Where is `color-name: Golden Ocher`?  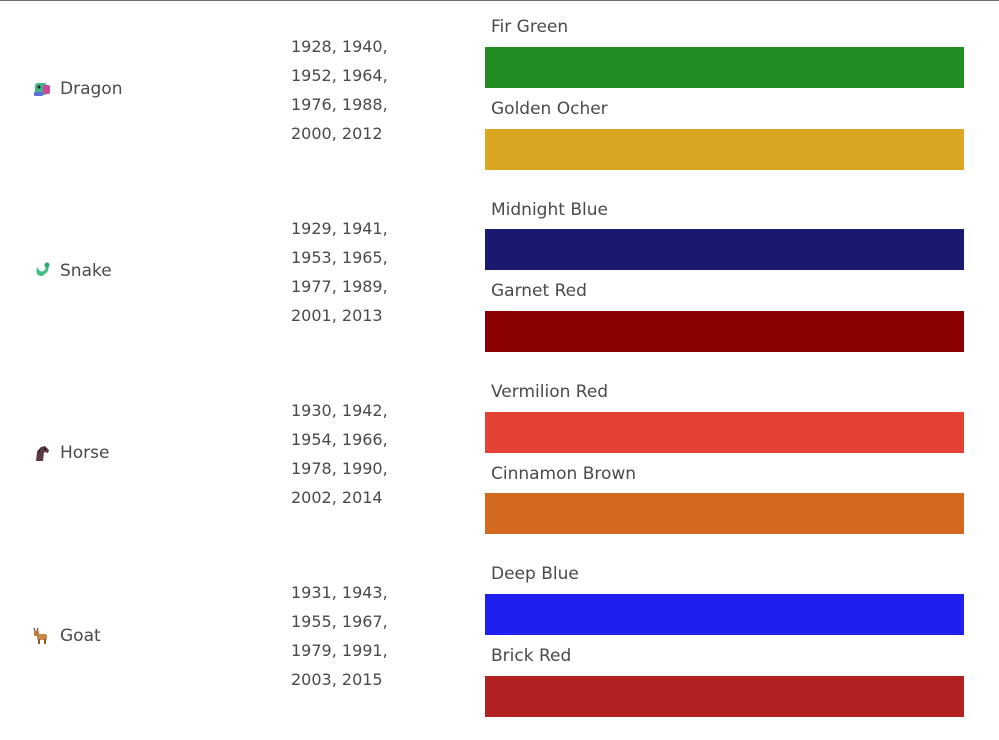
color-name: Golden Ocher is located at coordinates (549, 109).